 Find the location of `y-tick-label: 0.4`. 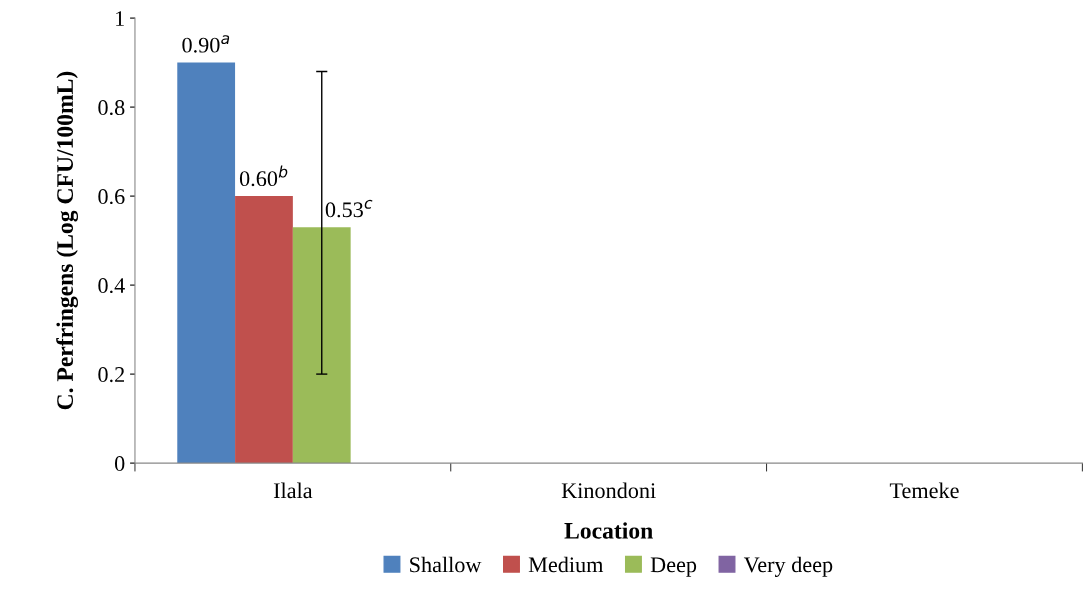

y-tick-label: 0.4 is located at coordinates (111, 286).